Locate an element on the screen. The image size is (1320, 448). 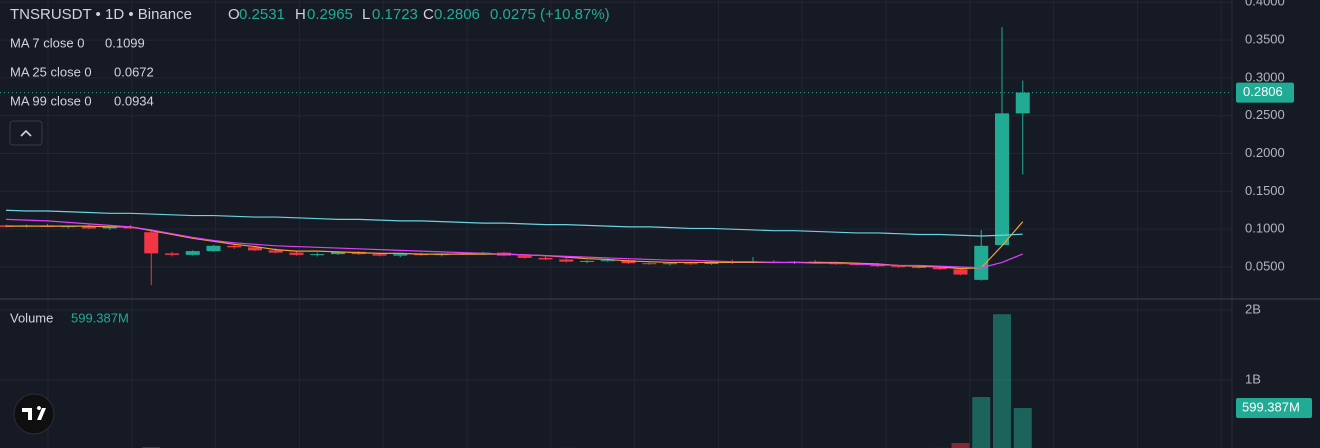
price-label-box is located at coordinates (1265, 92).